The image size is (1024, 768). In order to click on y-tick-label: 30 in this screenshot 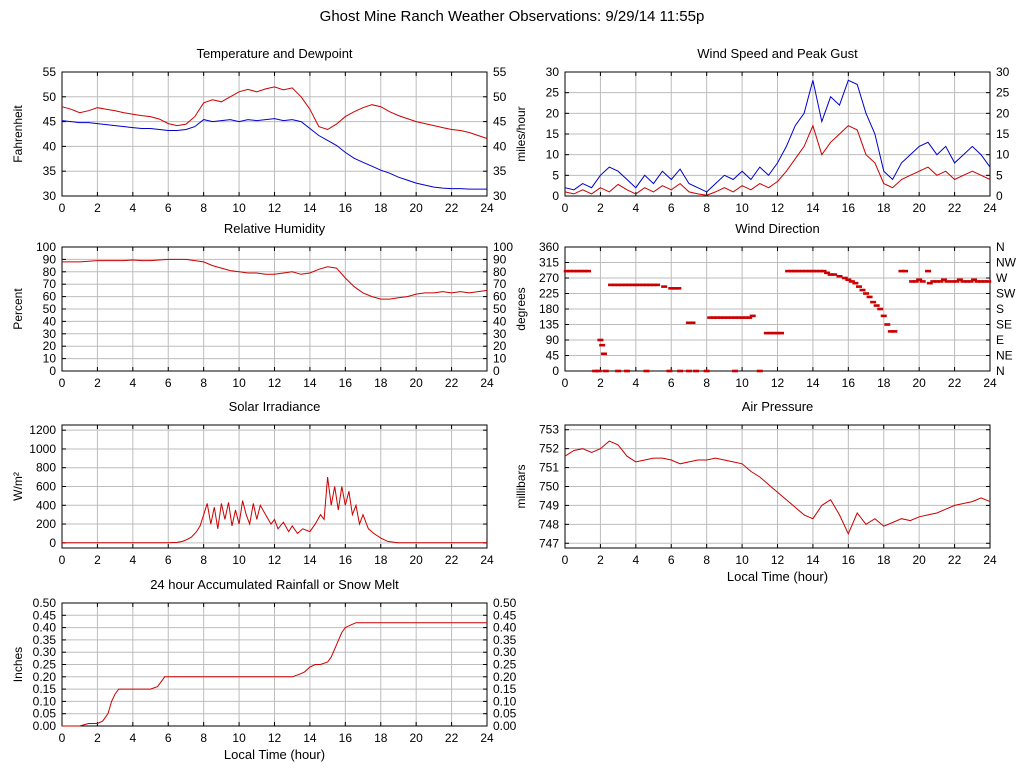, I will do `click(553, 72)`.